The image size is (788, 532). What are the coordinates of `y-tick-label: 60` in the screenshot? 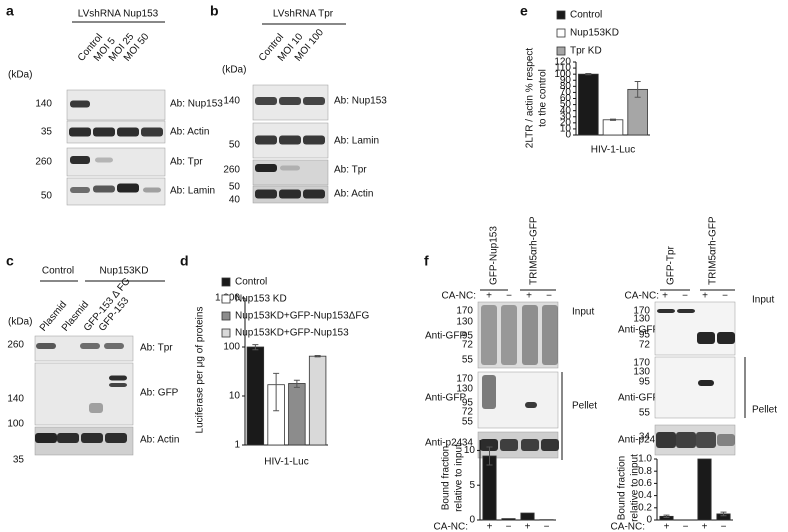 It's located at (566, 98).